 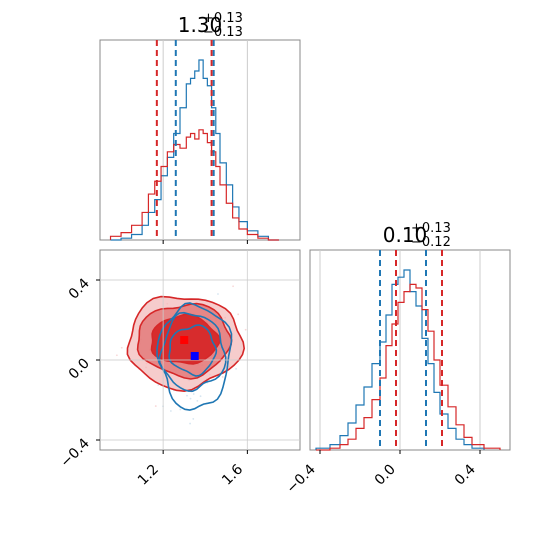 What do you see at coordinates (233, 286) in the screenshot?
I see `2d-sample-1-29` at bounding box center [233, 286].